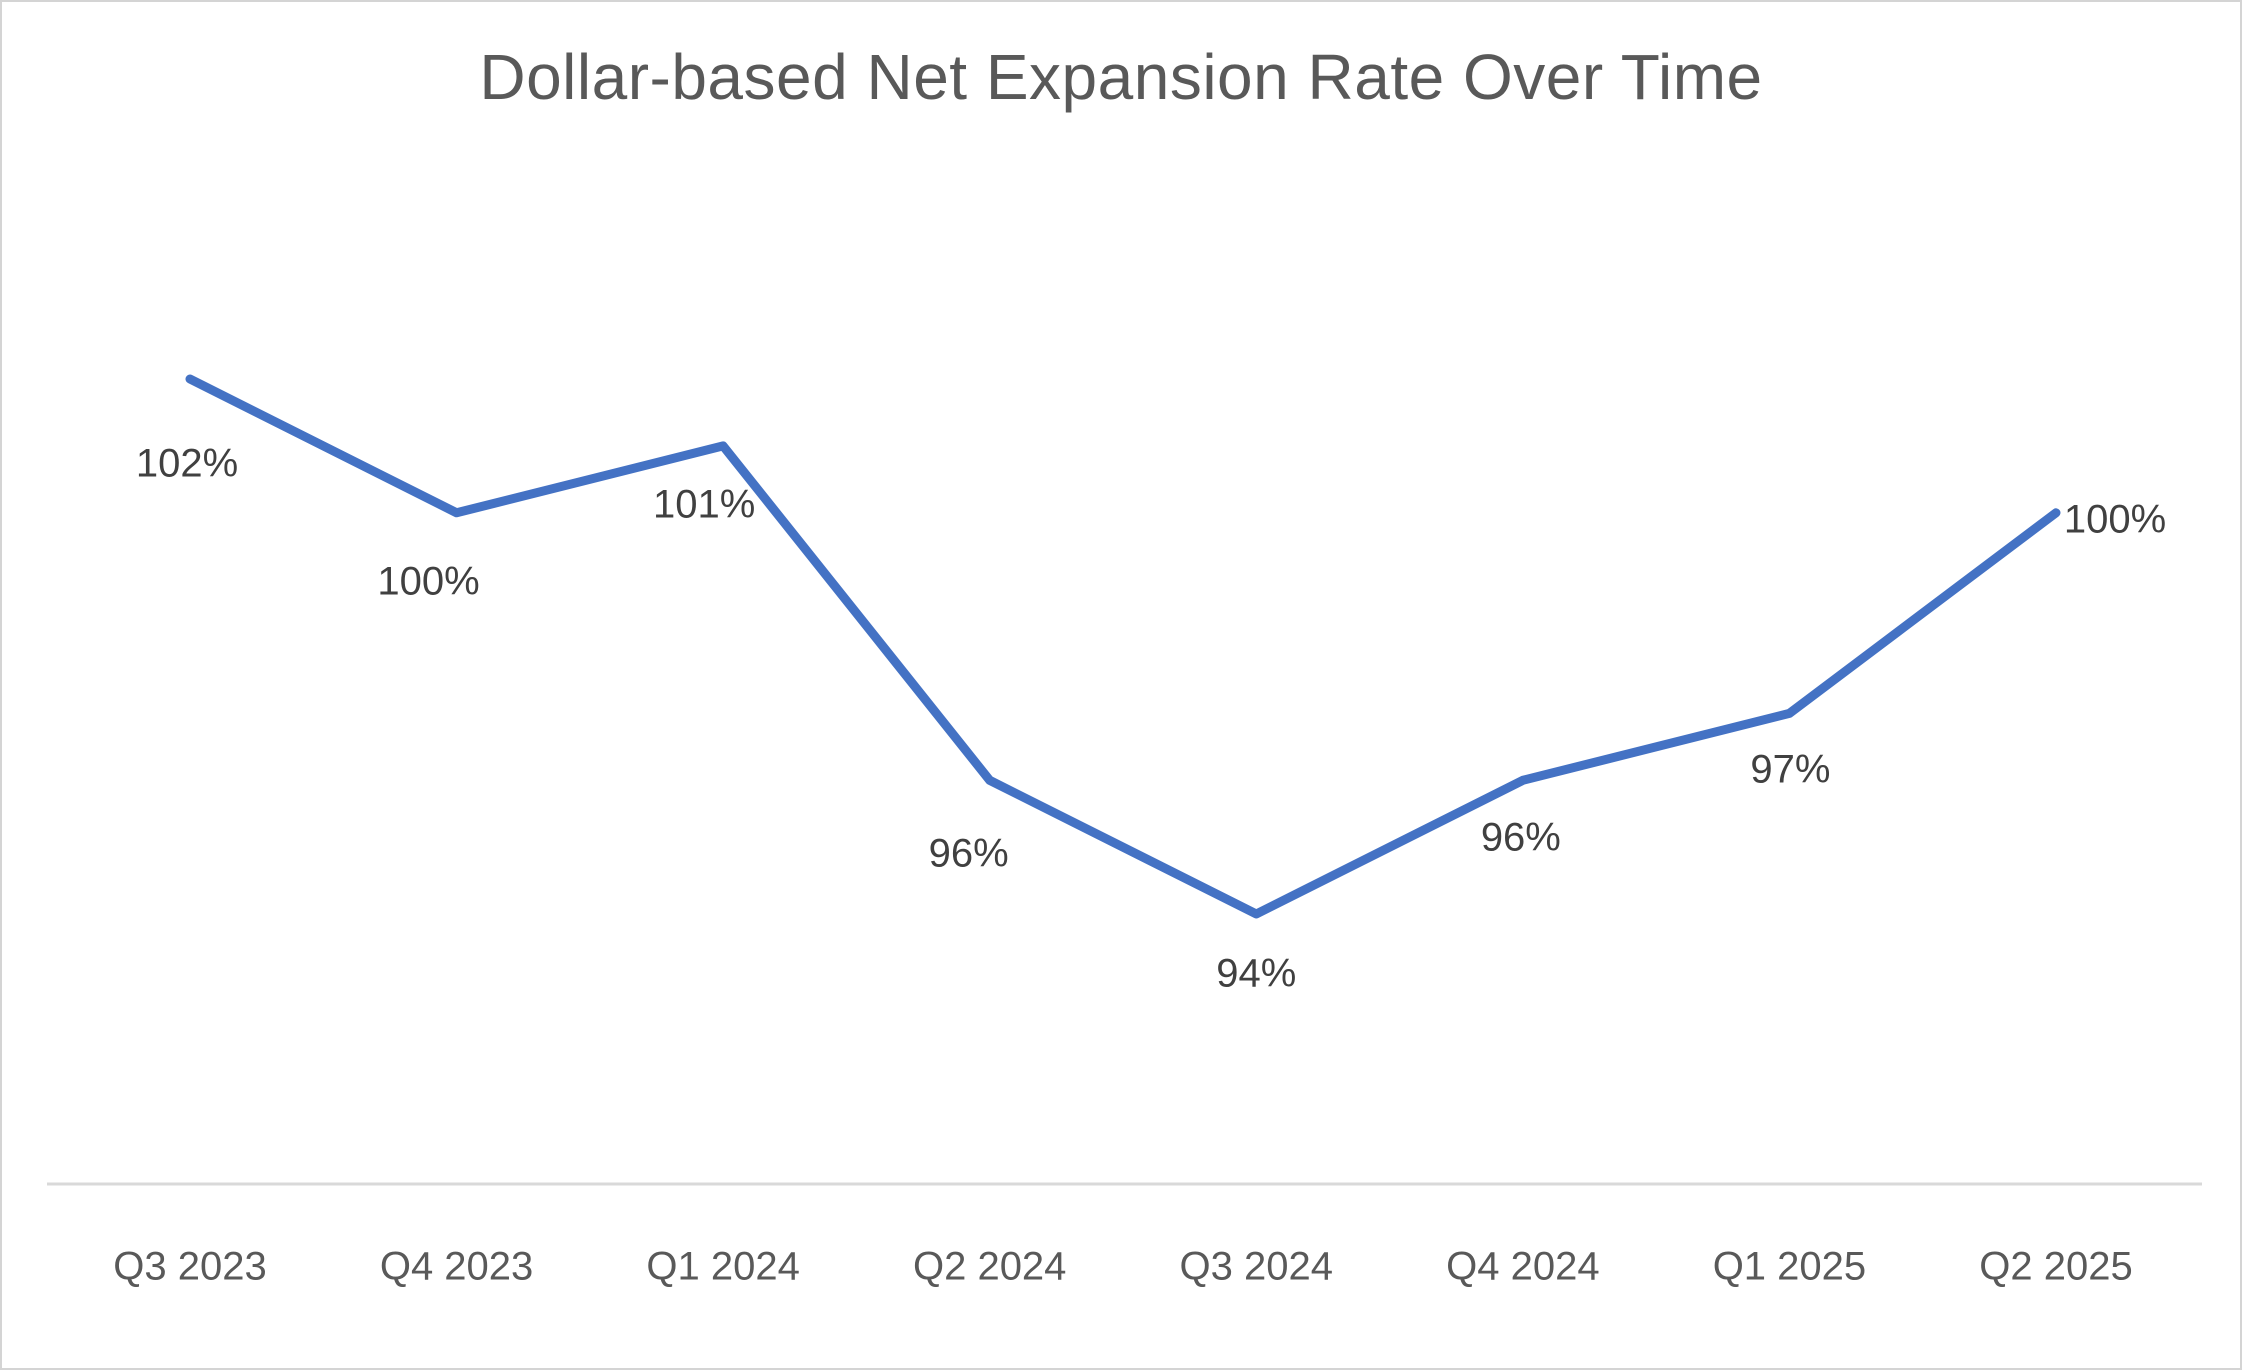 The height and width of the screenshot is (1370, 2242). Describe the element at coordinates (2056, 1266) in the screenshot. I see `x-axis-tick-label: Q2 2025` at that location.